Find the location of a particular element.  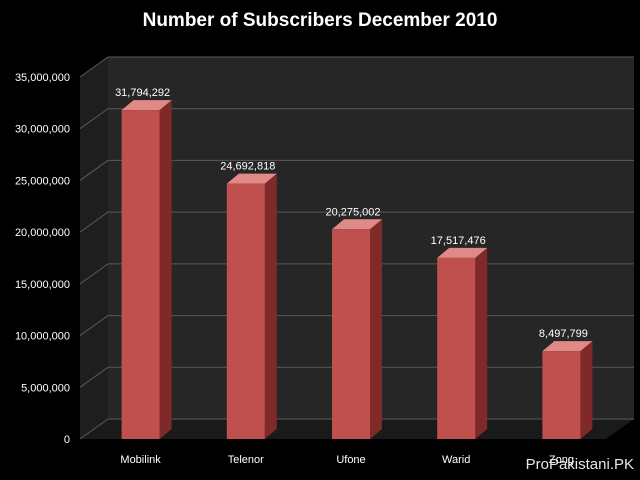

bar-warid: 17,517,476 is located at coordinates (459, 337).